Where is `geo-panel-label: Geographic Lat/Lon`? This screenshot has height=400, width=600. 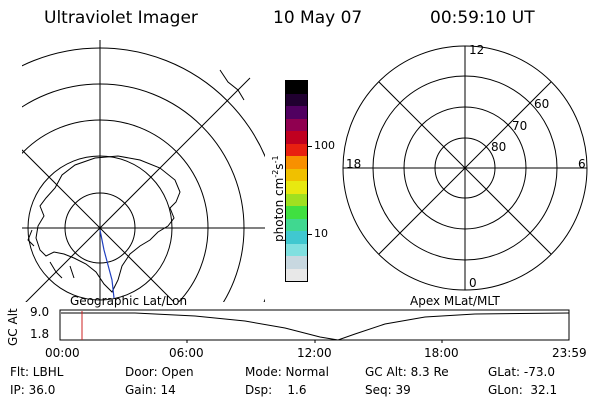 geo-panel-label: Geographic Lat/Lon is located at coordinates (129, 301).